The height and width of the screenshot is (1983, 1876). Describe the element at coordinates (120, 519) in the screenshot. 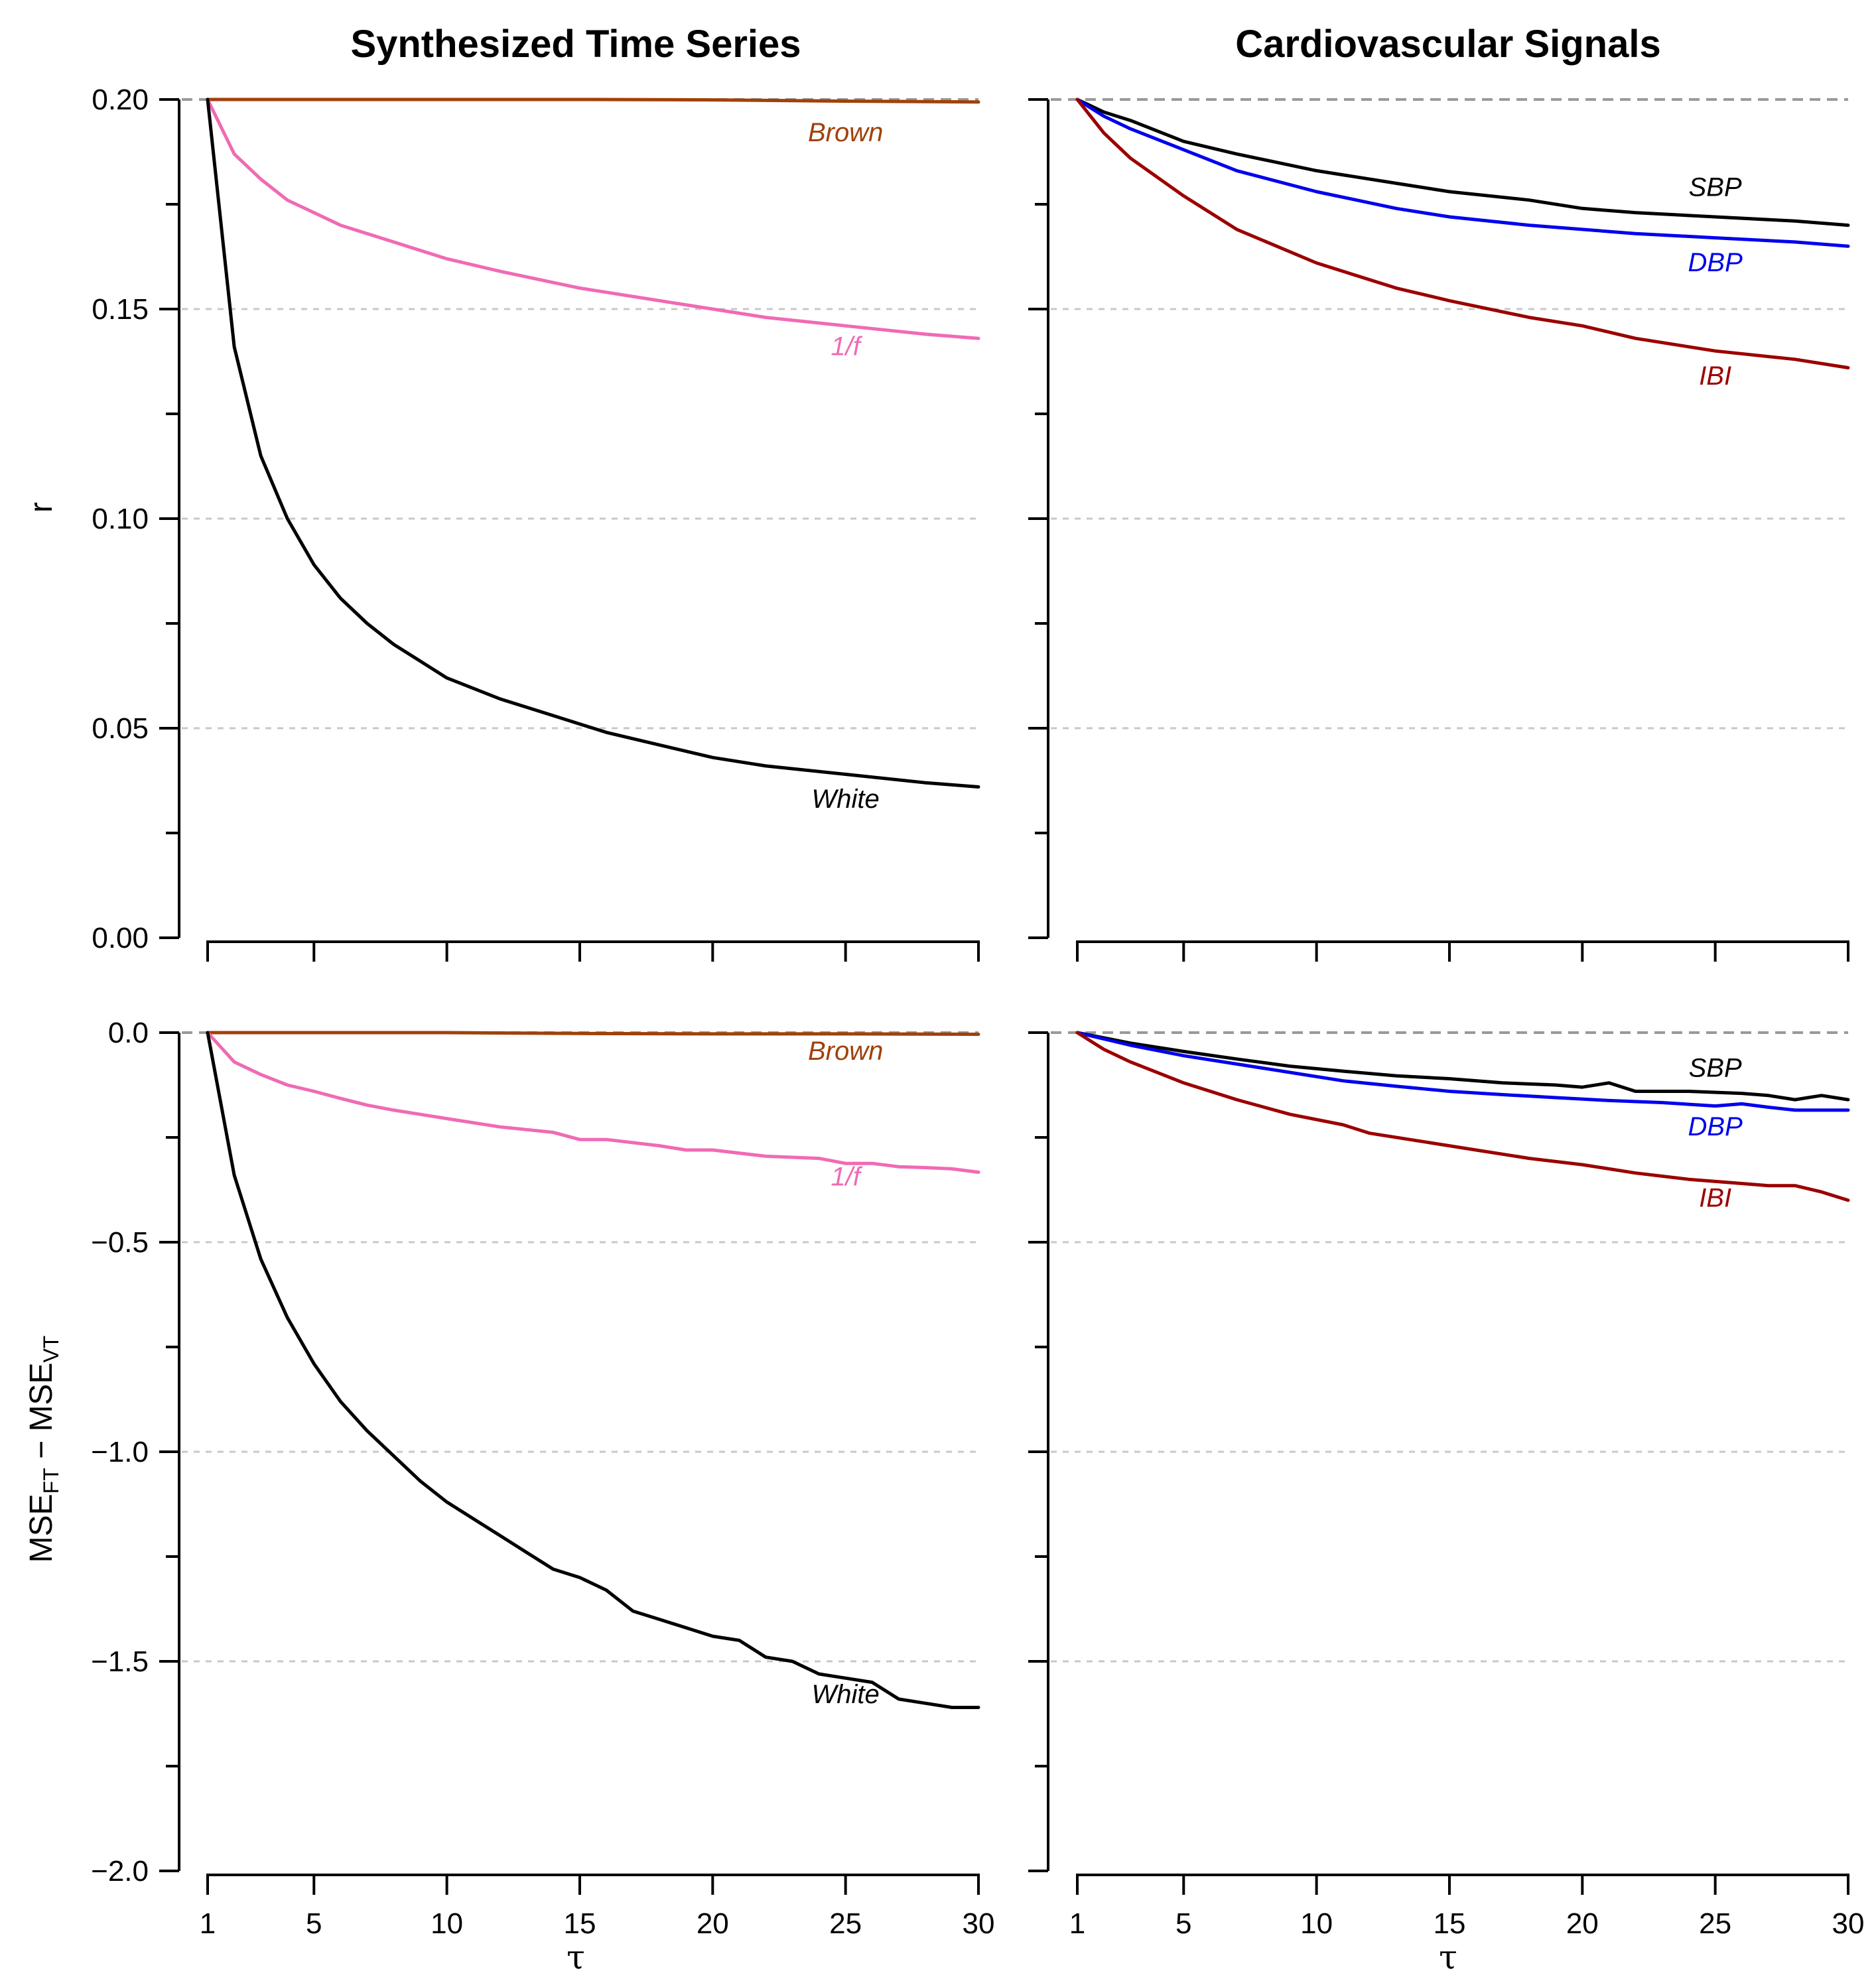

I see `y-tick-label: 0.10` at that location.